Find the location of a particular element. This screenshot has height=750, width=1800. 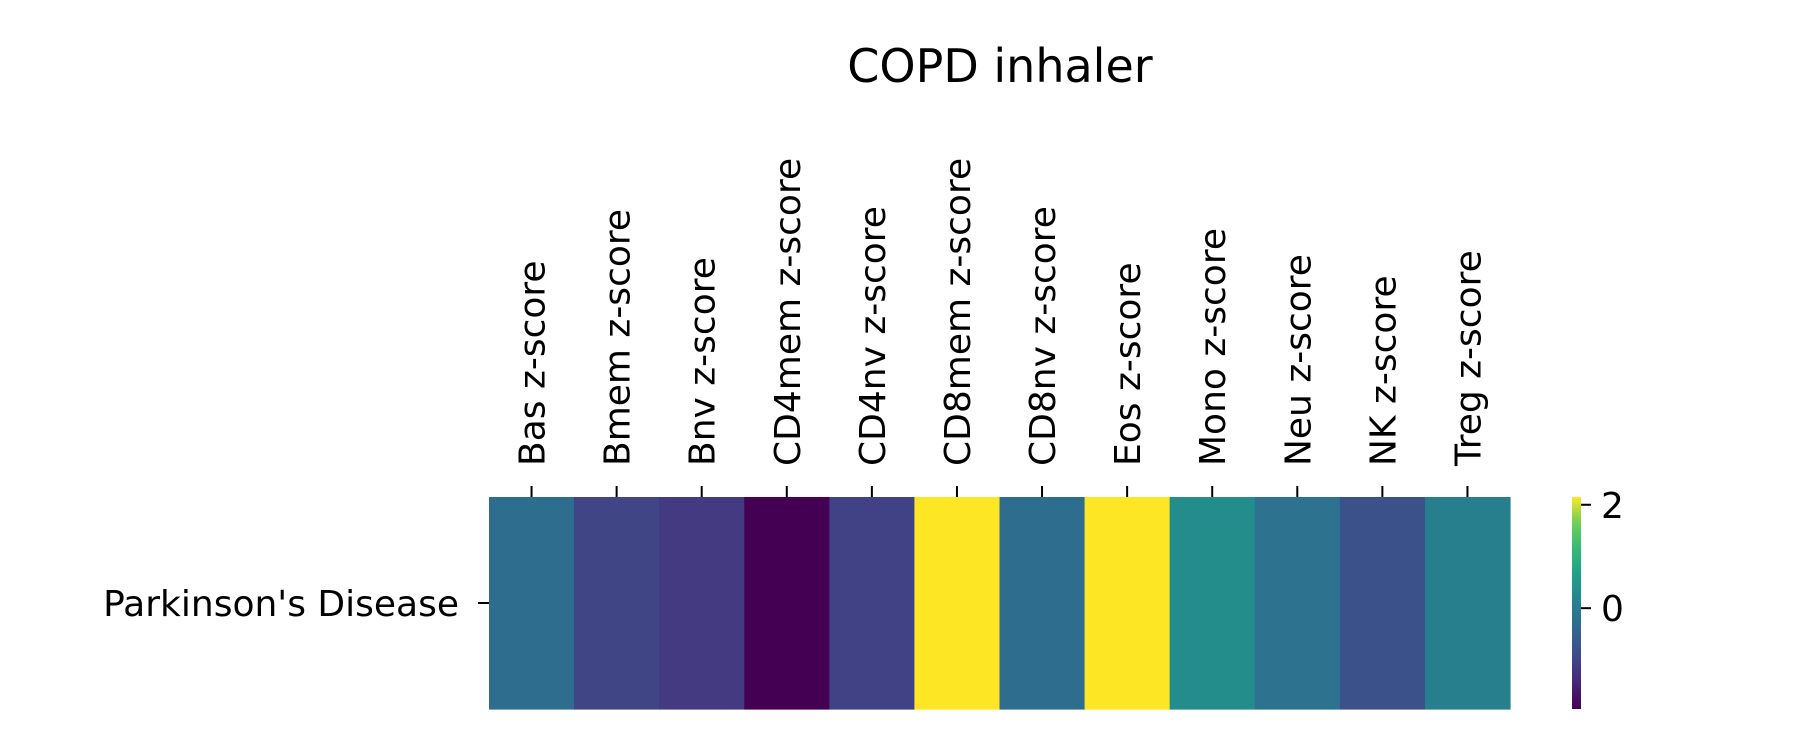

column-label: CD8nv z-score is located at coordinates (1043, 336).